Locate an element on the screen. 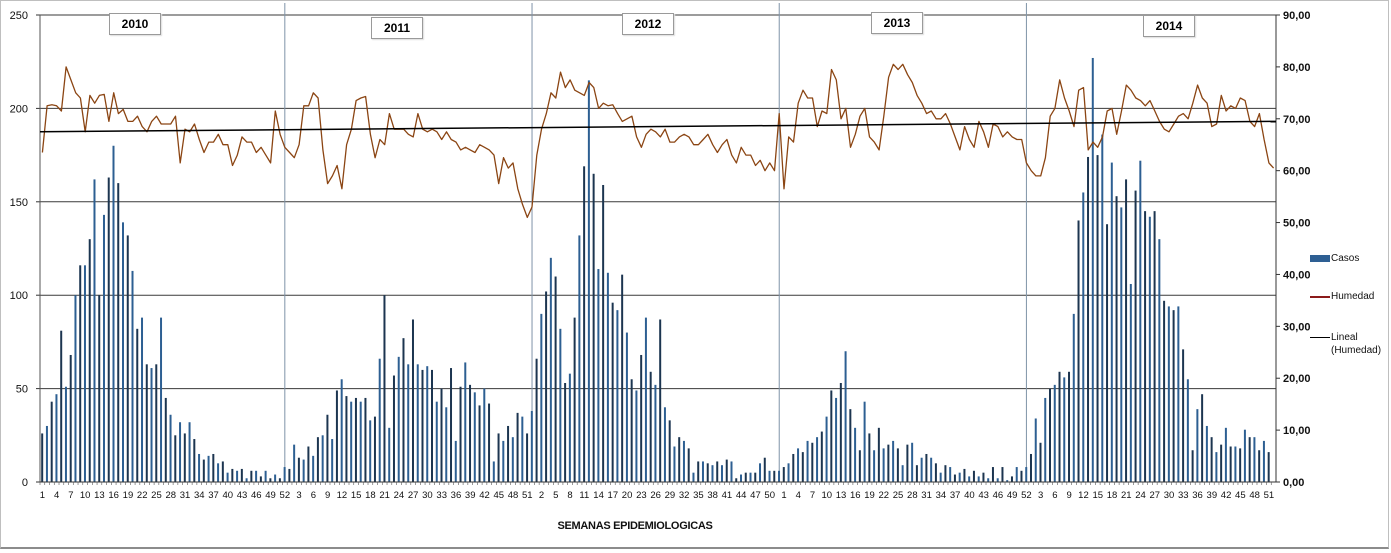 The height and width of the screenshot is (553, 1391). x-tick-label: 22 is located at coordinates (142, 495).